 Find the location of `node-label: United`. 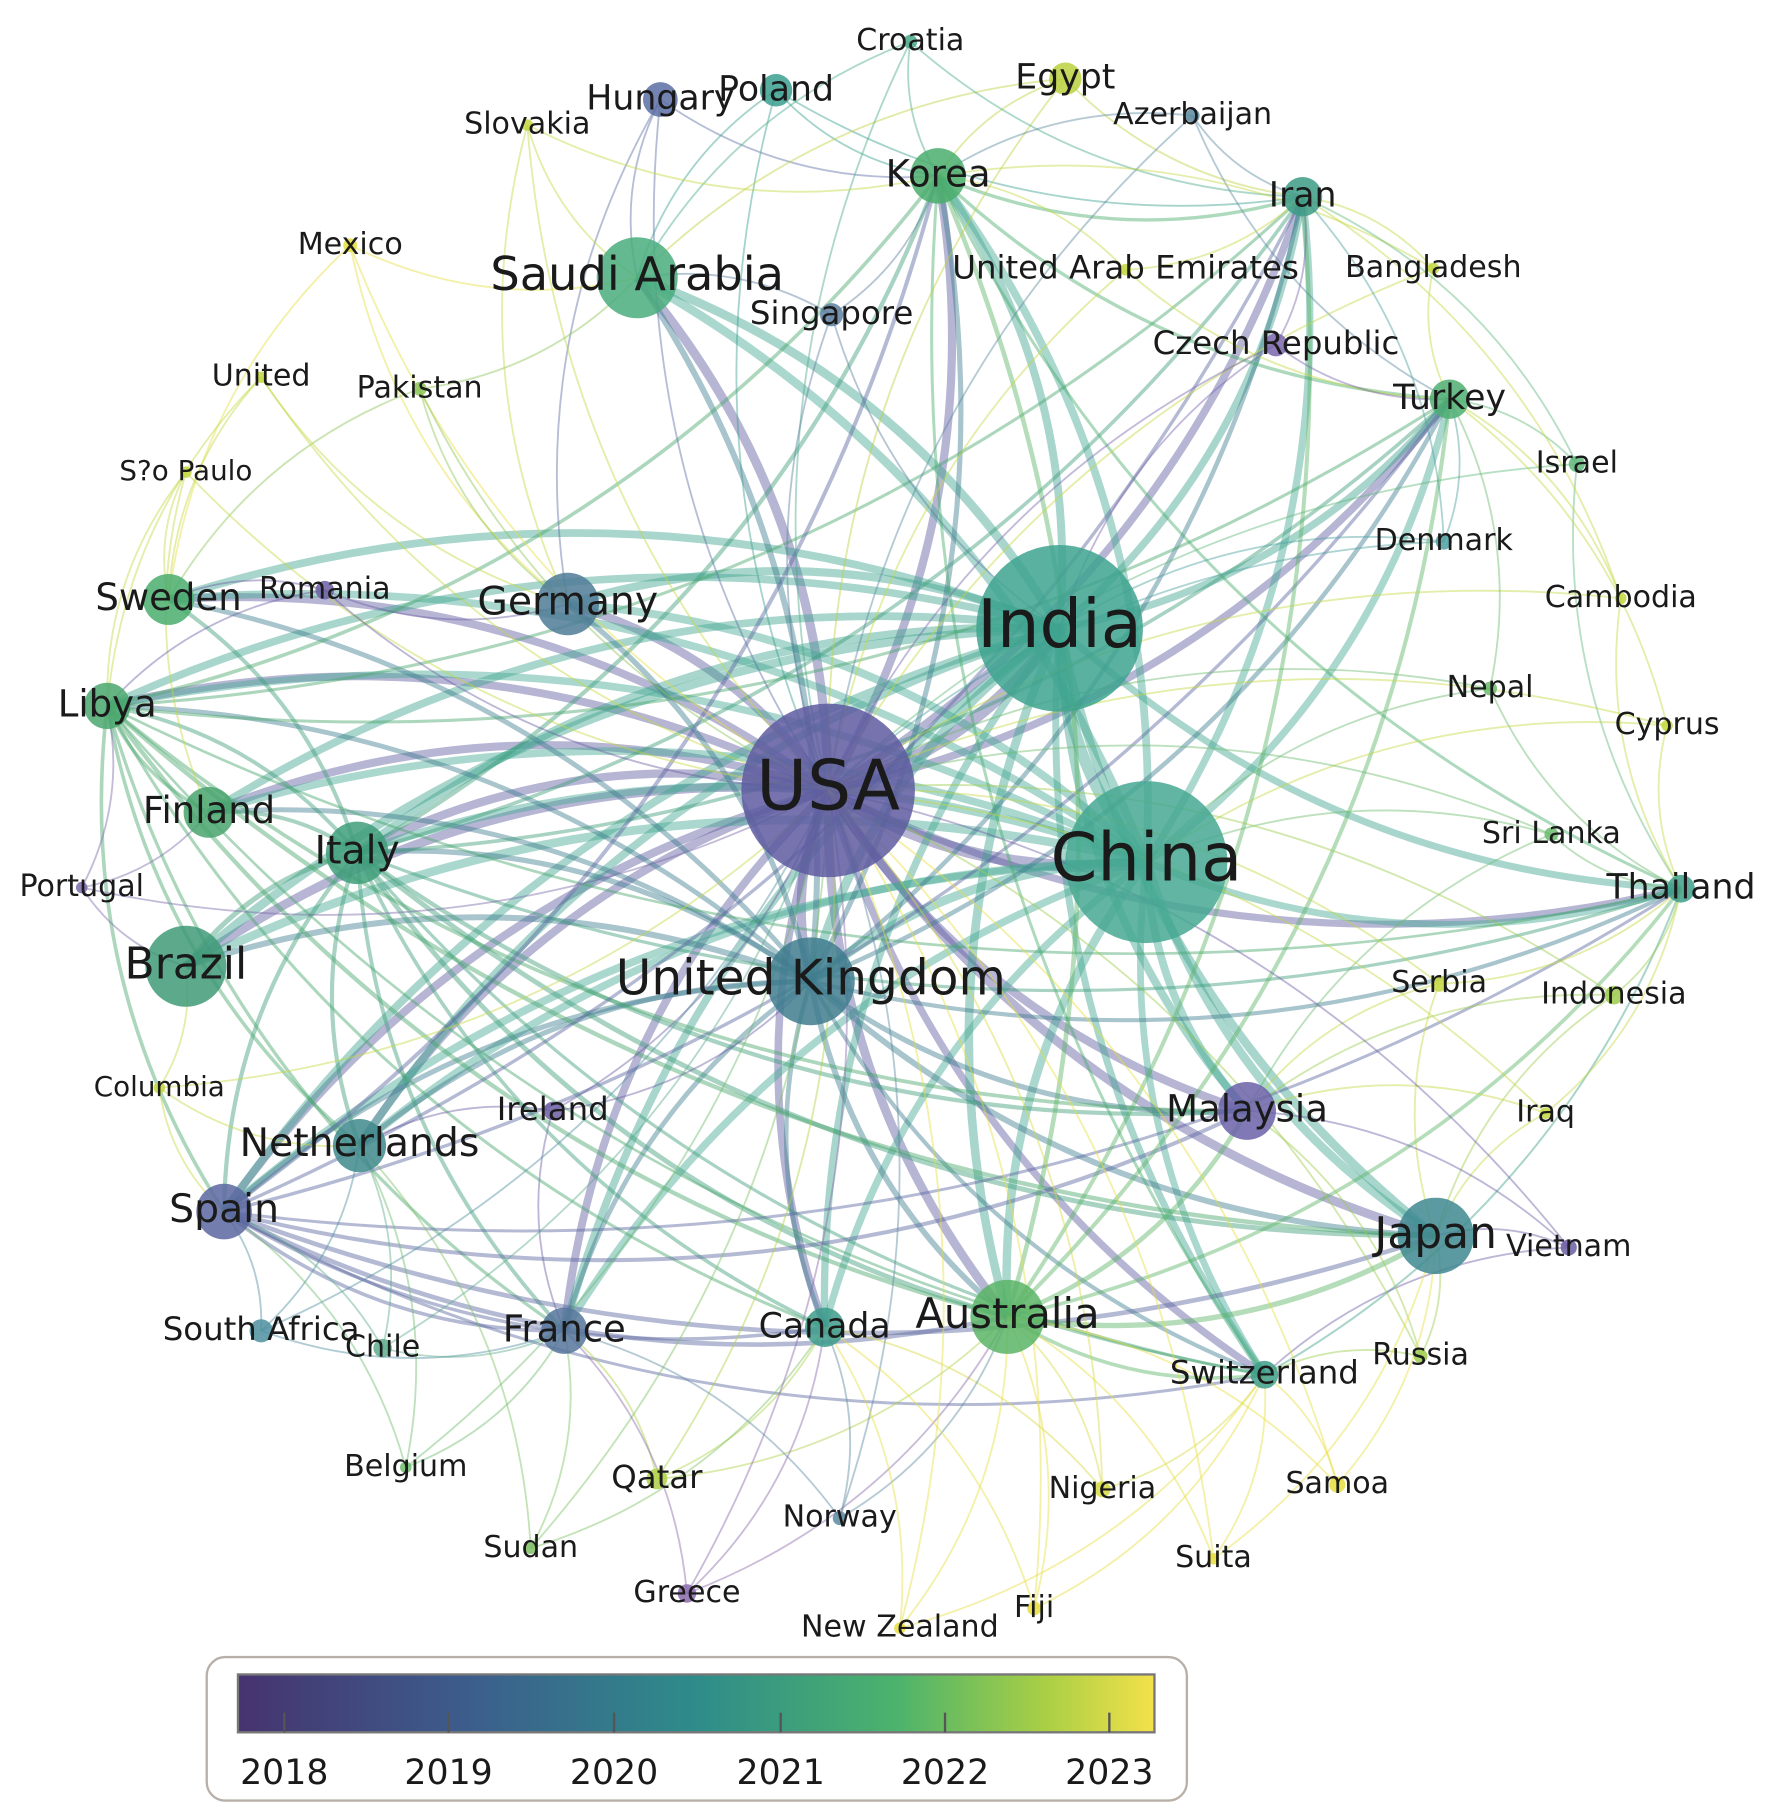

node-label: United is located at coordinates (261, 376).